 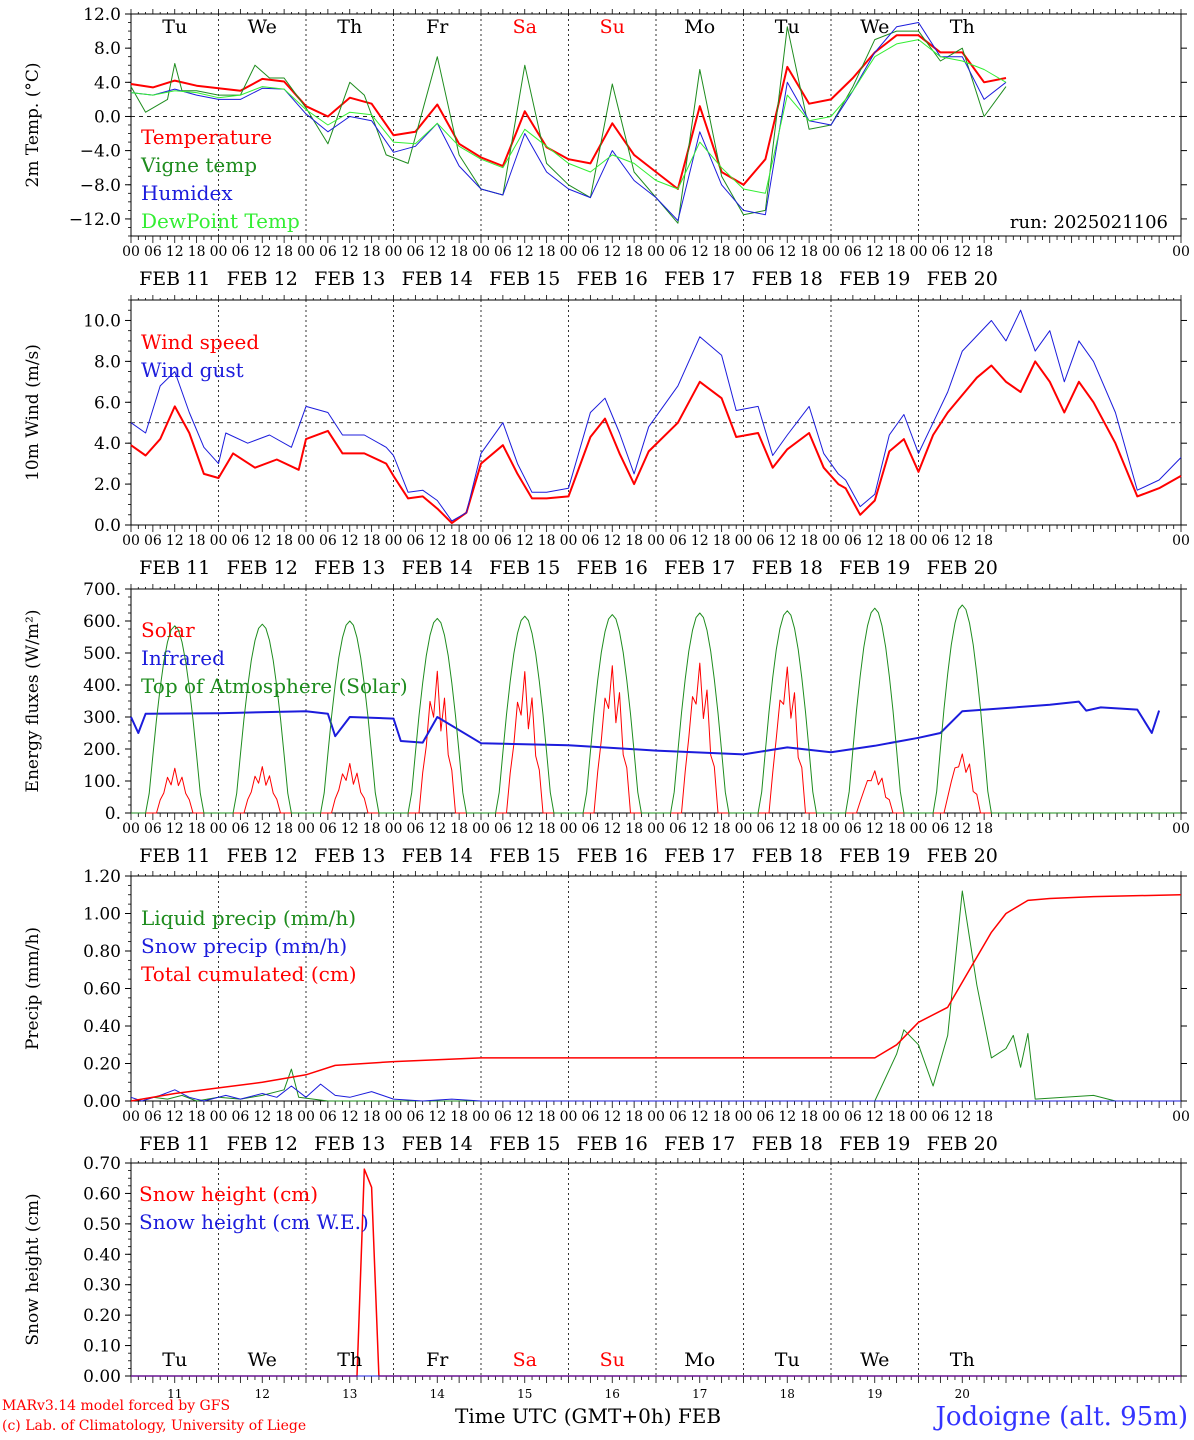 I want to click on legend-entry: Liquid precip (mm/h), so click(x=248, y=918).